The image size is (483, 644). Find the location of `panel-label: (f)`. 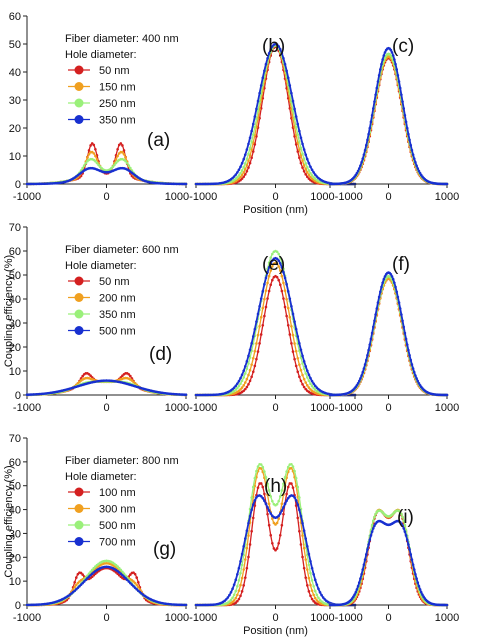

panel-label: (f) is located at coordinates (401, 264).